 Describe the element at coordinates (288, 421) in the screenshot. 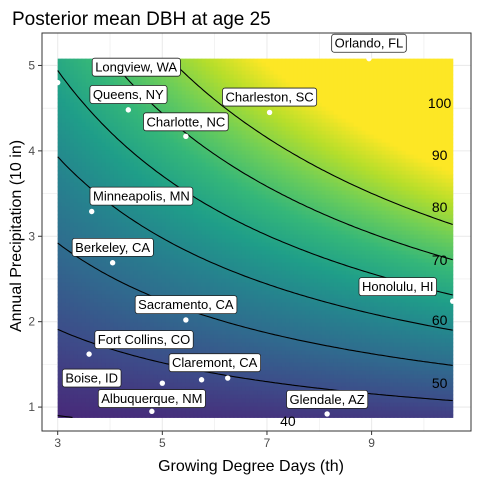

I see `contour-label: 40` at that location.